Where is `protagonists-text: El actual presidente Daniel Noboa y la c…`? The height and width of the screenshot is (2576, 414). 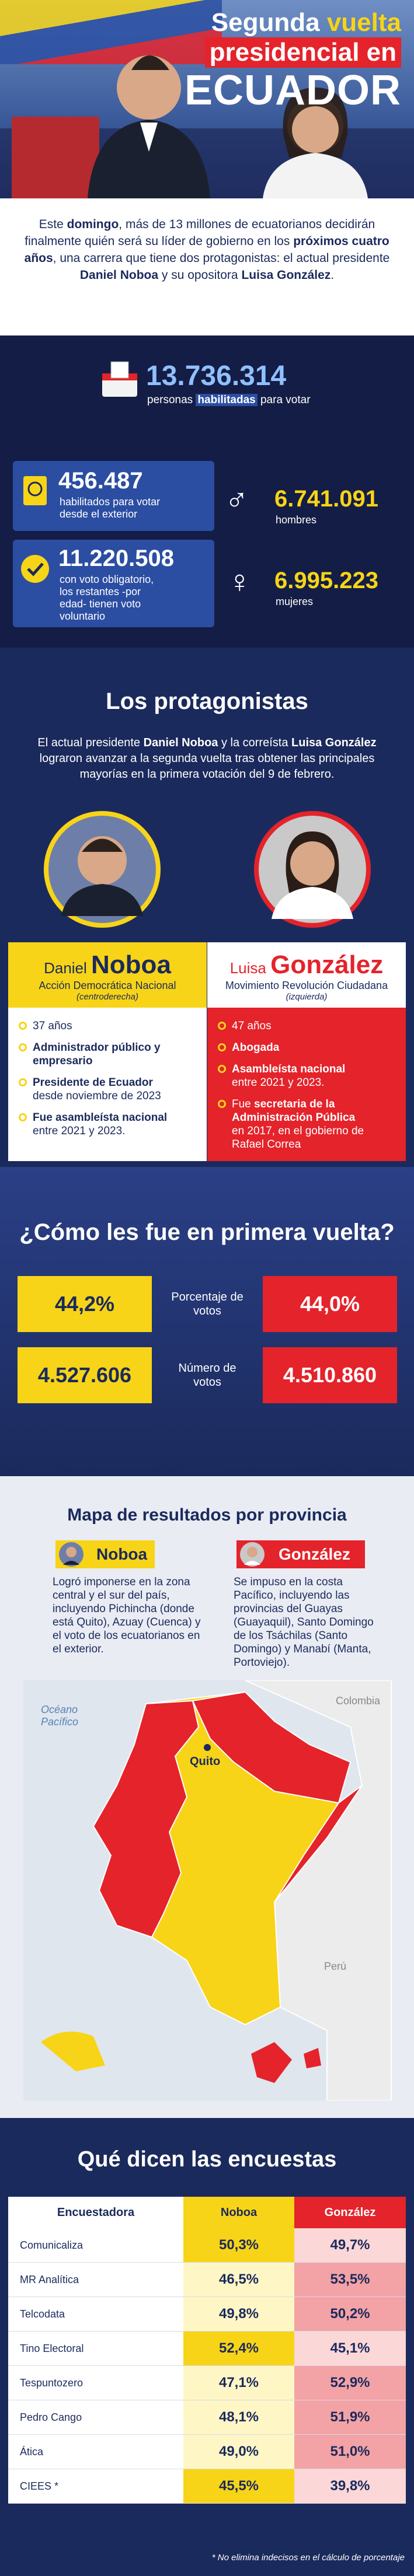
protagonists-text: El actual presidente Daniel Noboa y la c… is located at coordinates (207, 758).